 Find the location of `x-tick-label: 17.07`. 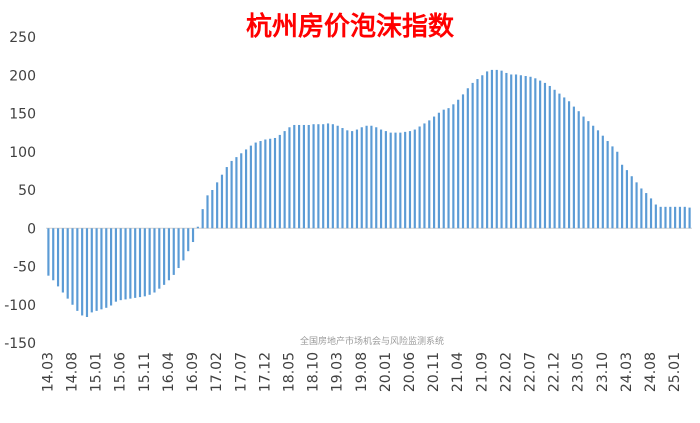

x-tick-label: 17.07 is located at coordinates (241, 372).